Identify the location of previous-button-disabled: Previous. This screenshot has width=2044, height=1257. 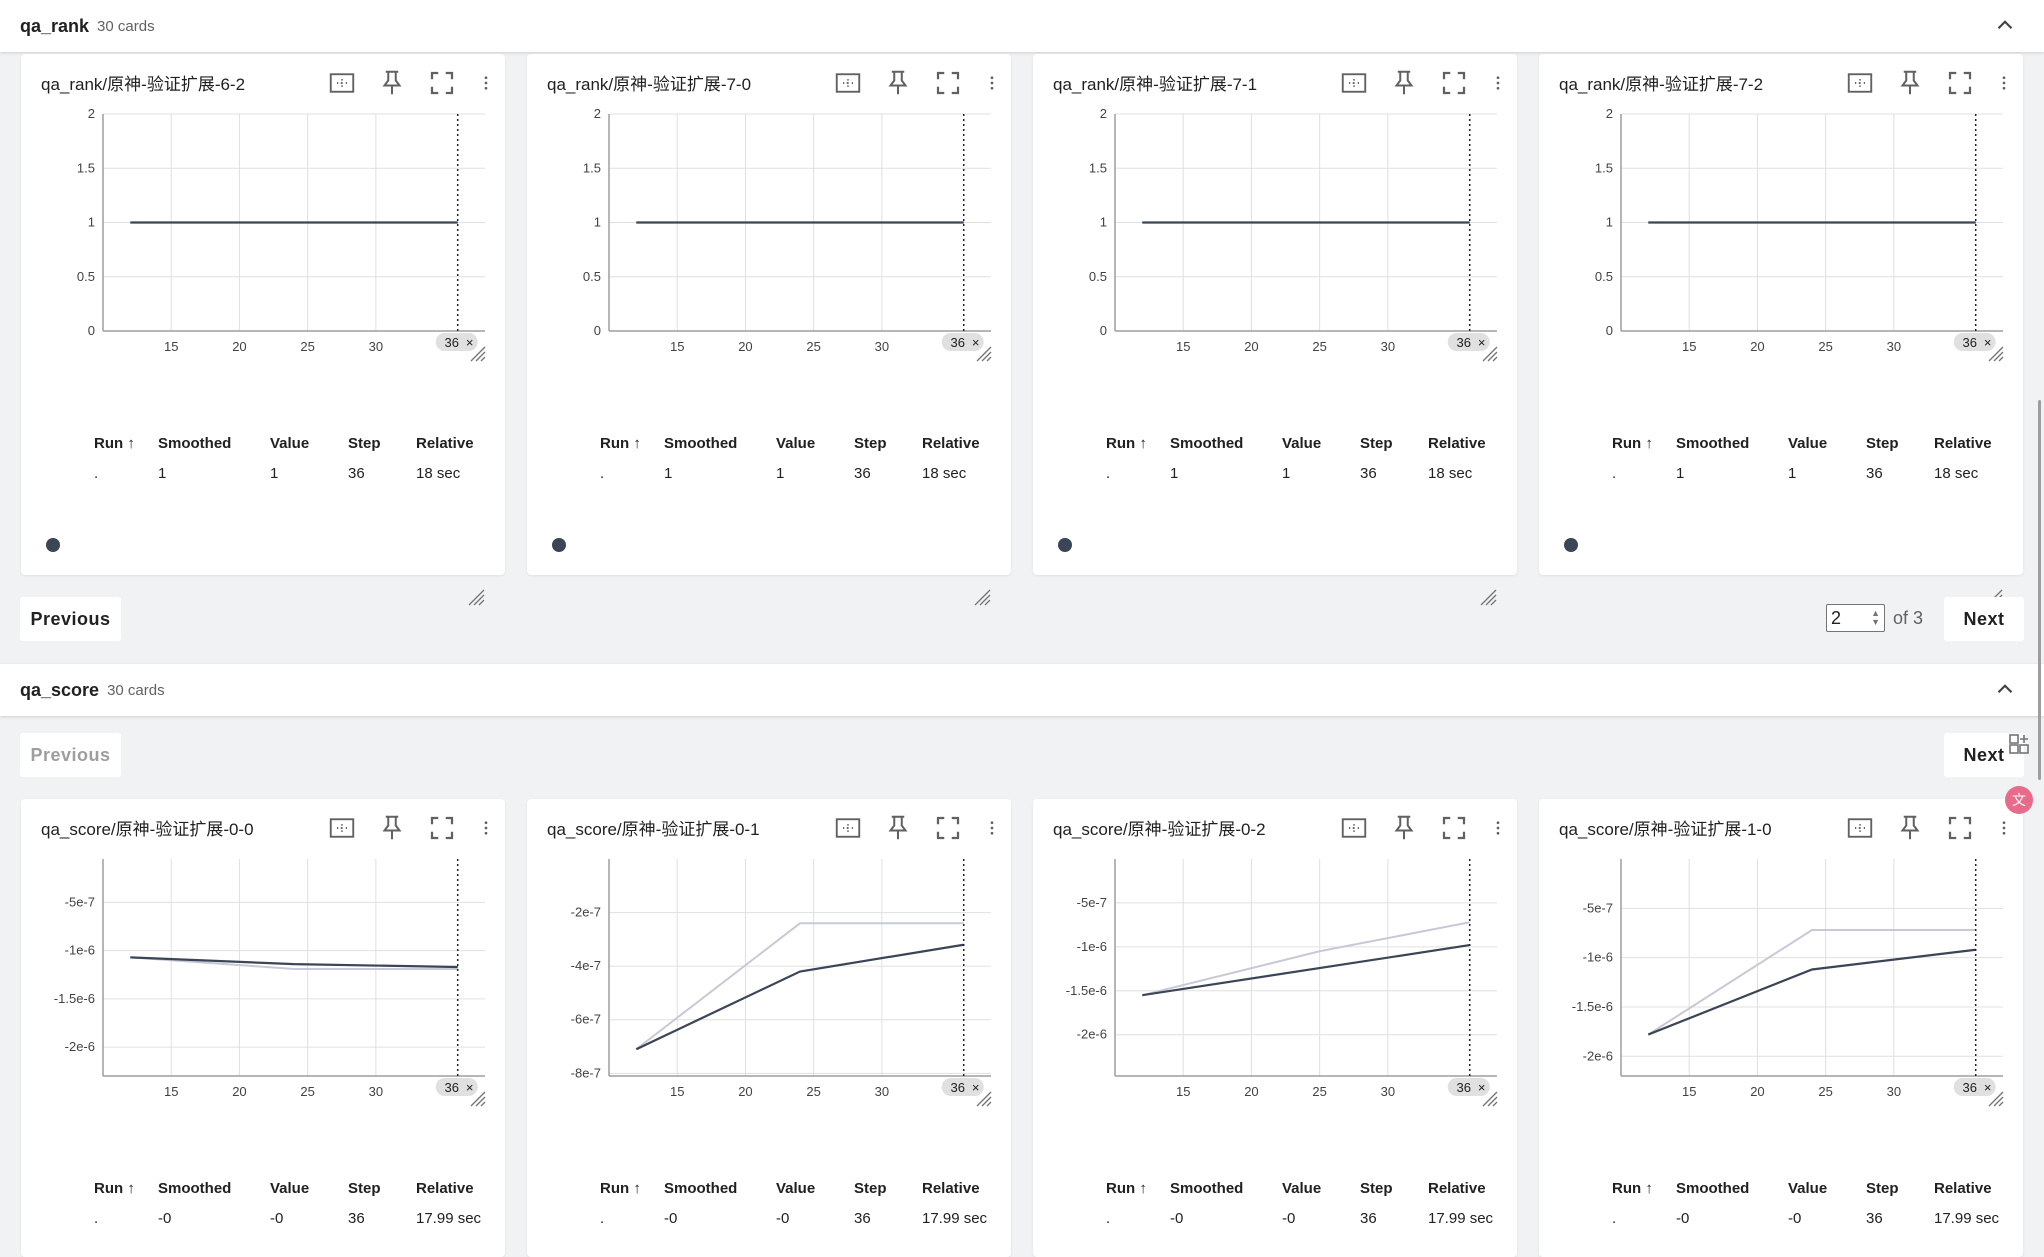
(70, 755).